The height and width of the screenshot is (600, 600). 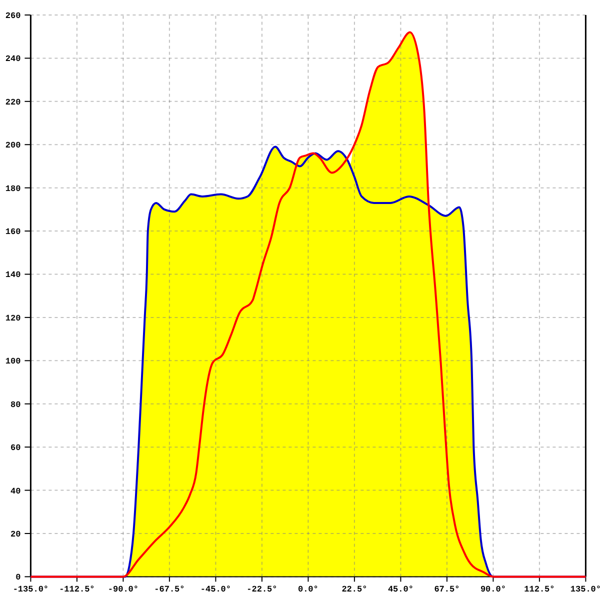 I want to click on x-tick-label: 67.5°, so click(x=447, y=589).